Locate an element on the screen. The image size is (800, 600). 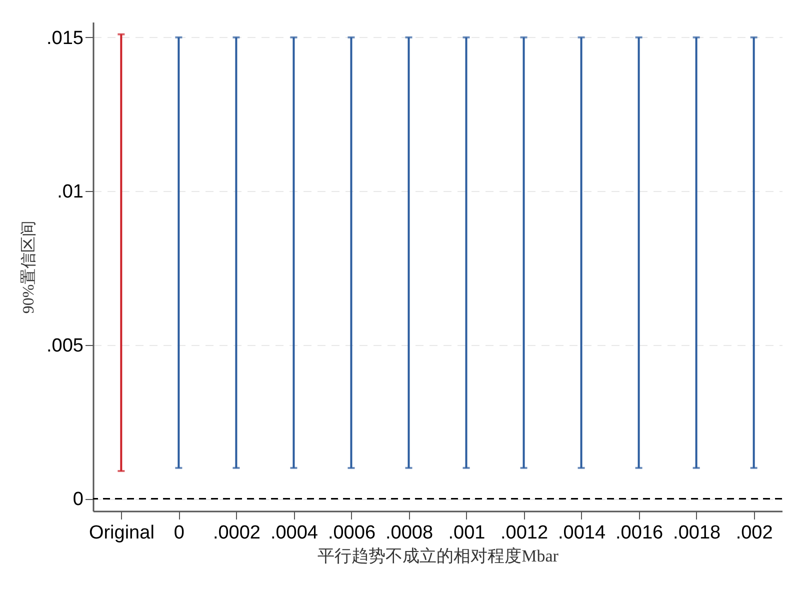
x-tick-label: .0014 is located at coordinates (582, 533).